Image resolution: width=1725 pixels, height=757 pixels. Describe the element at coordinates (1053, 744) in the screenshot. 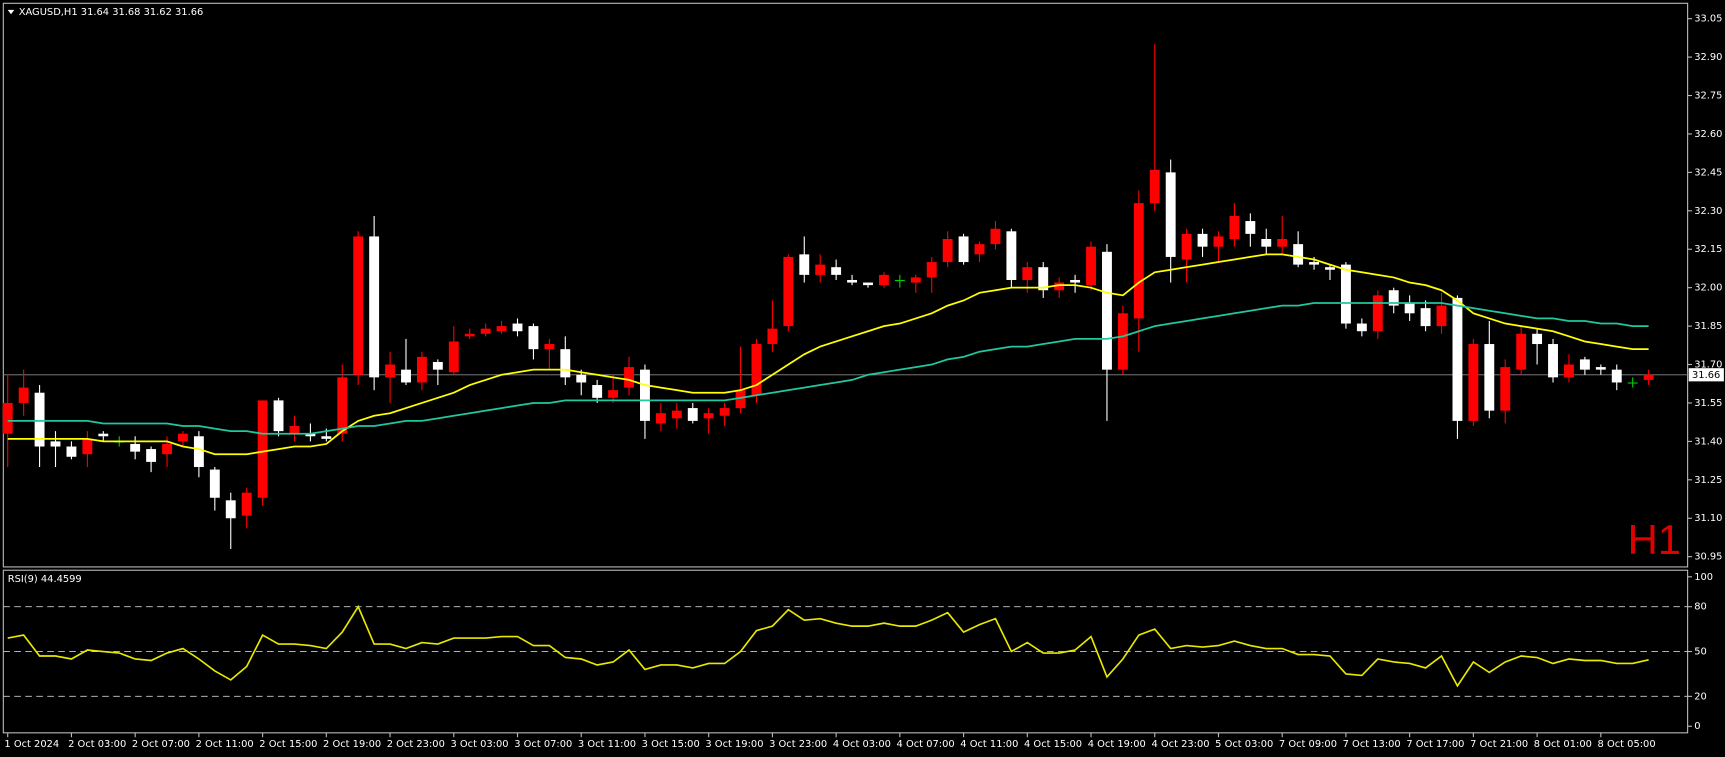

I see `x-tick-label: 4 Oct 15:00` at that location.